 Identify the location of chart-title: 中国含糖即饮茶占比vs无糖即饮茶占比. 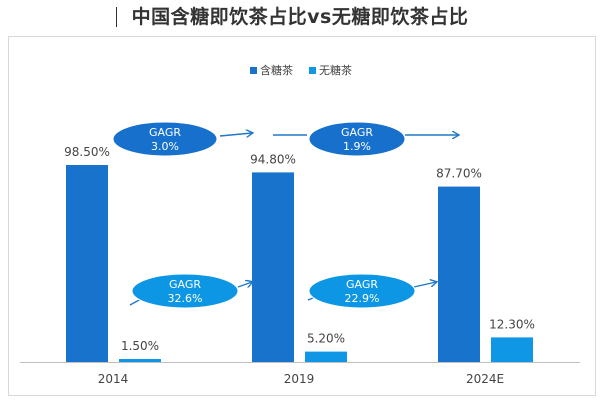
(300, 17).